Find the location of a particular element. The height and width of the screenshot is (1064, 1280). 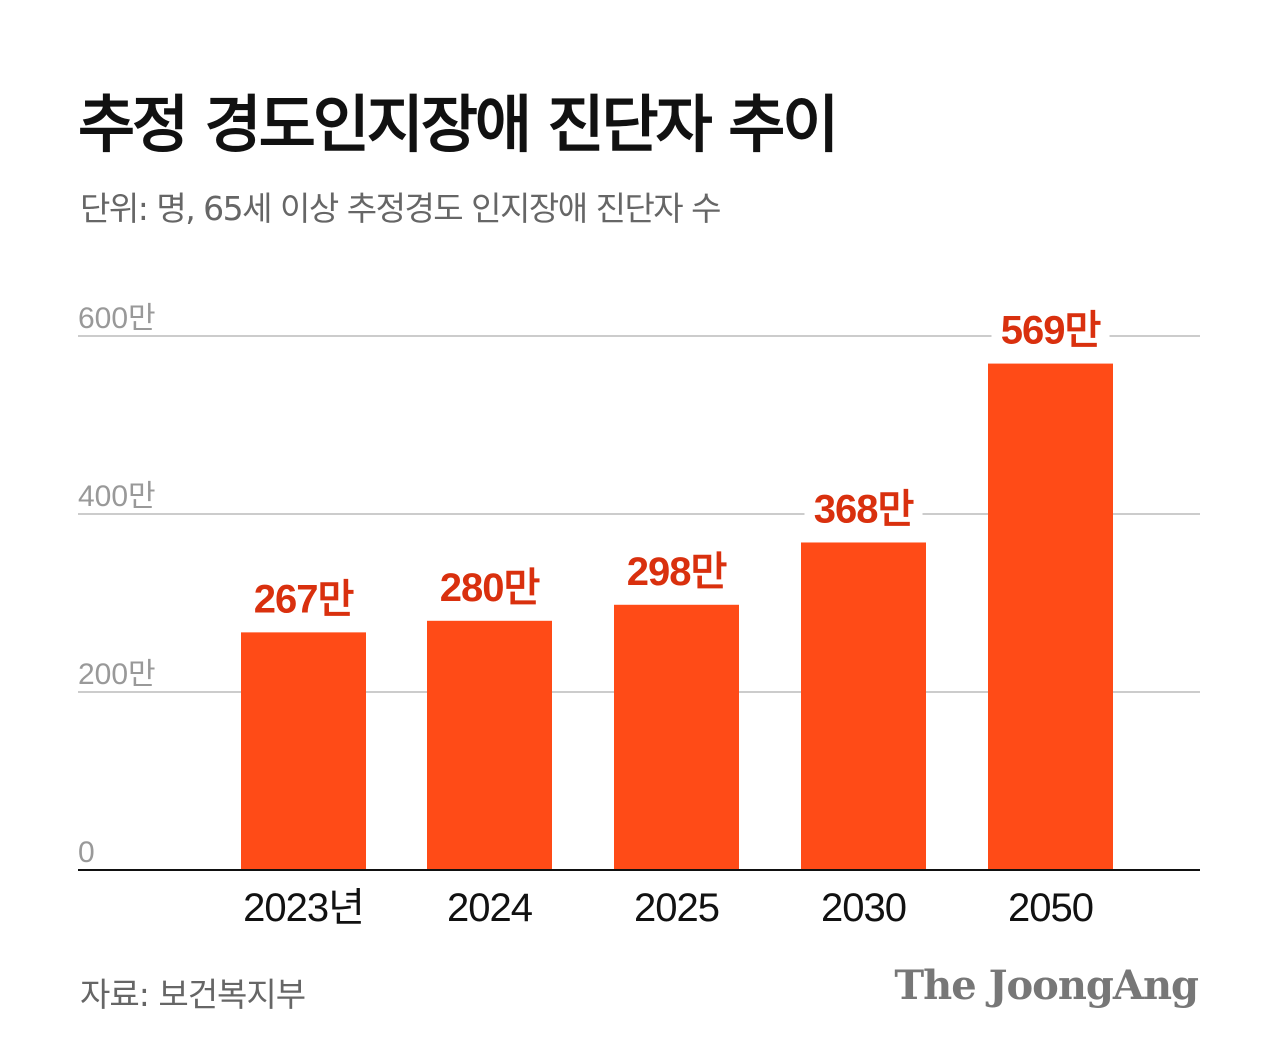

data-label: 267만 is located at coordinates (304, 599).